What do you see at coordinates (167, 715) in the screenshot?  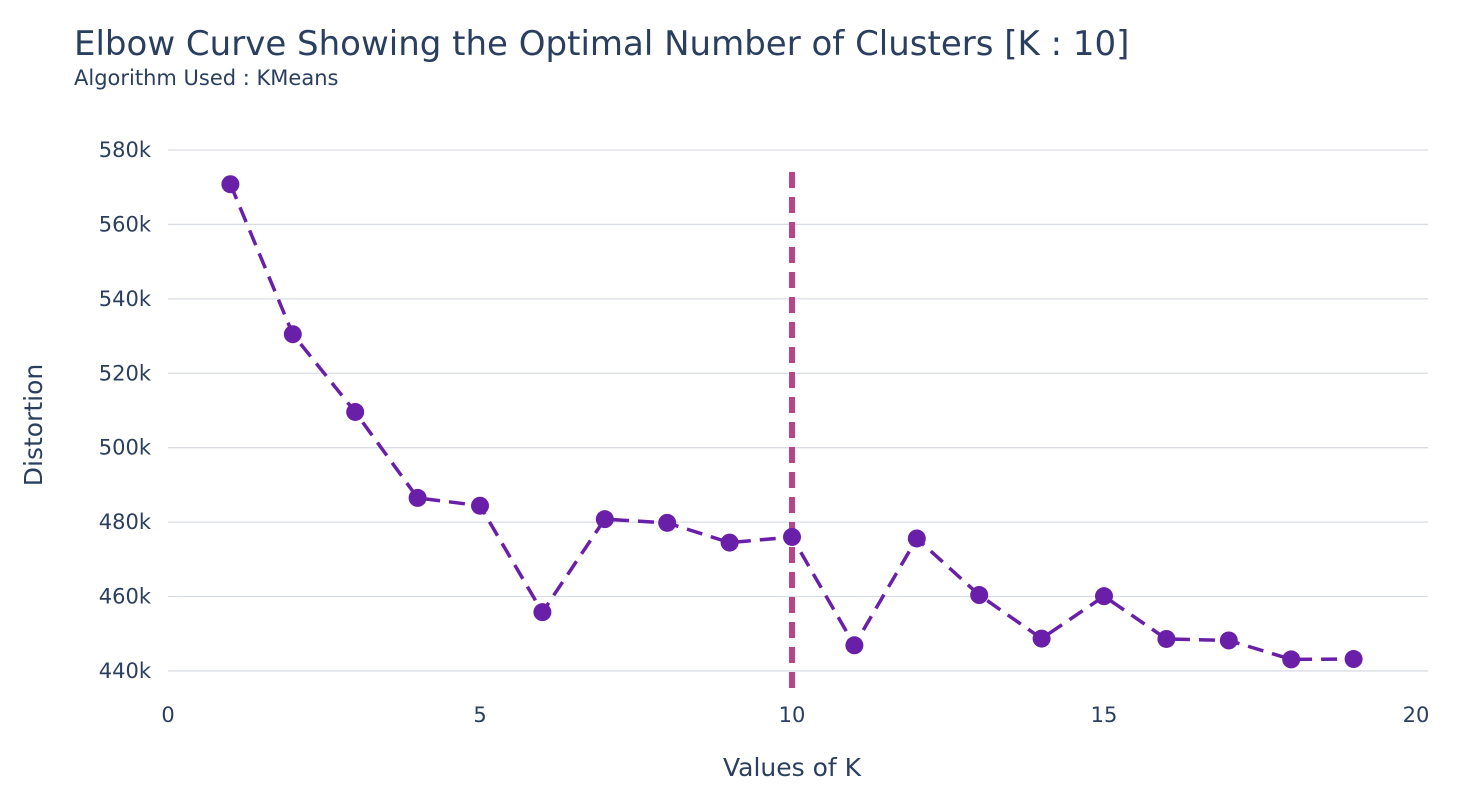 I see `x-tick-label: 0` at bounding box center [167, 715].